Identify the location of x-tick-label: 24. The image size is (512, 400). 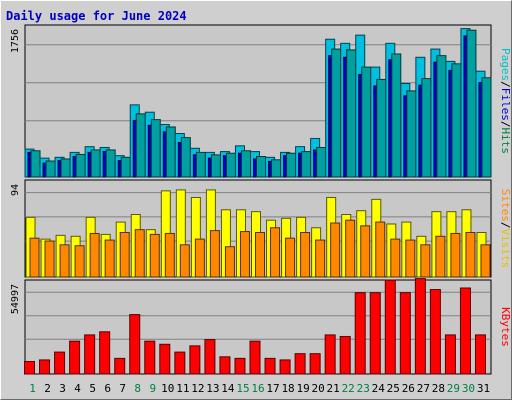
(379, 388).